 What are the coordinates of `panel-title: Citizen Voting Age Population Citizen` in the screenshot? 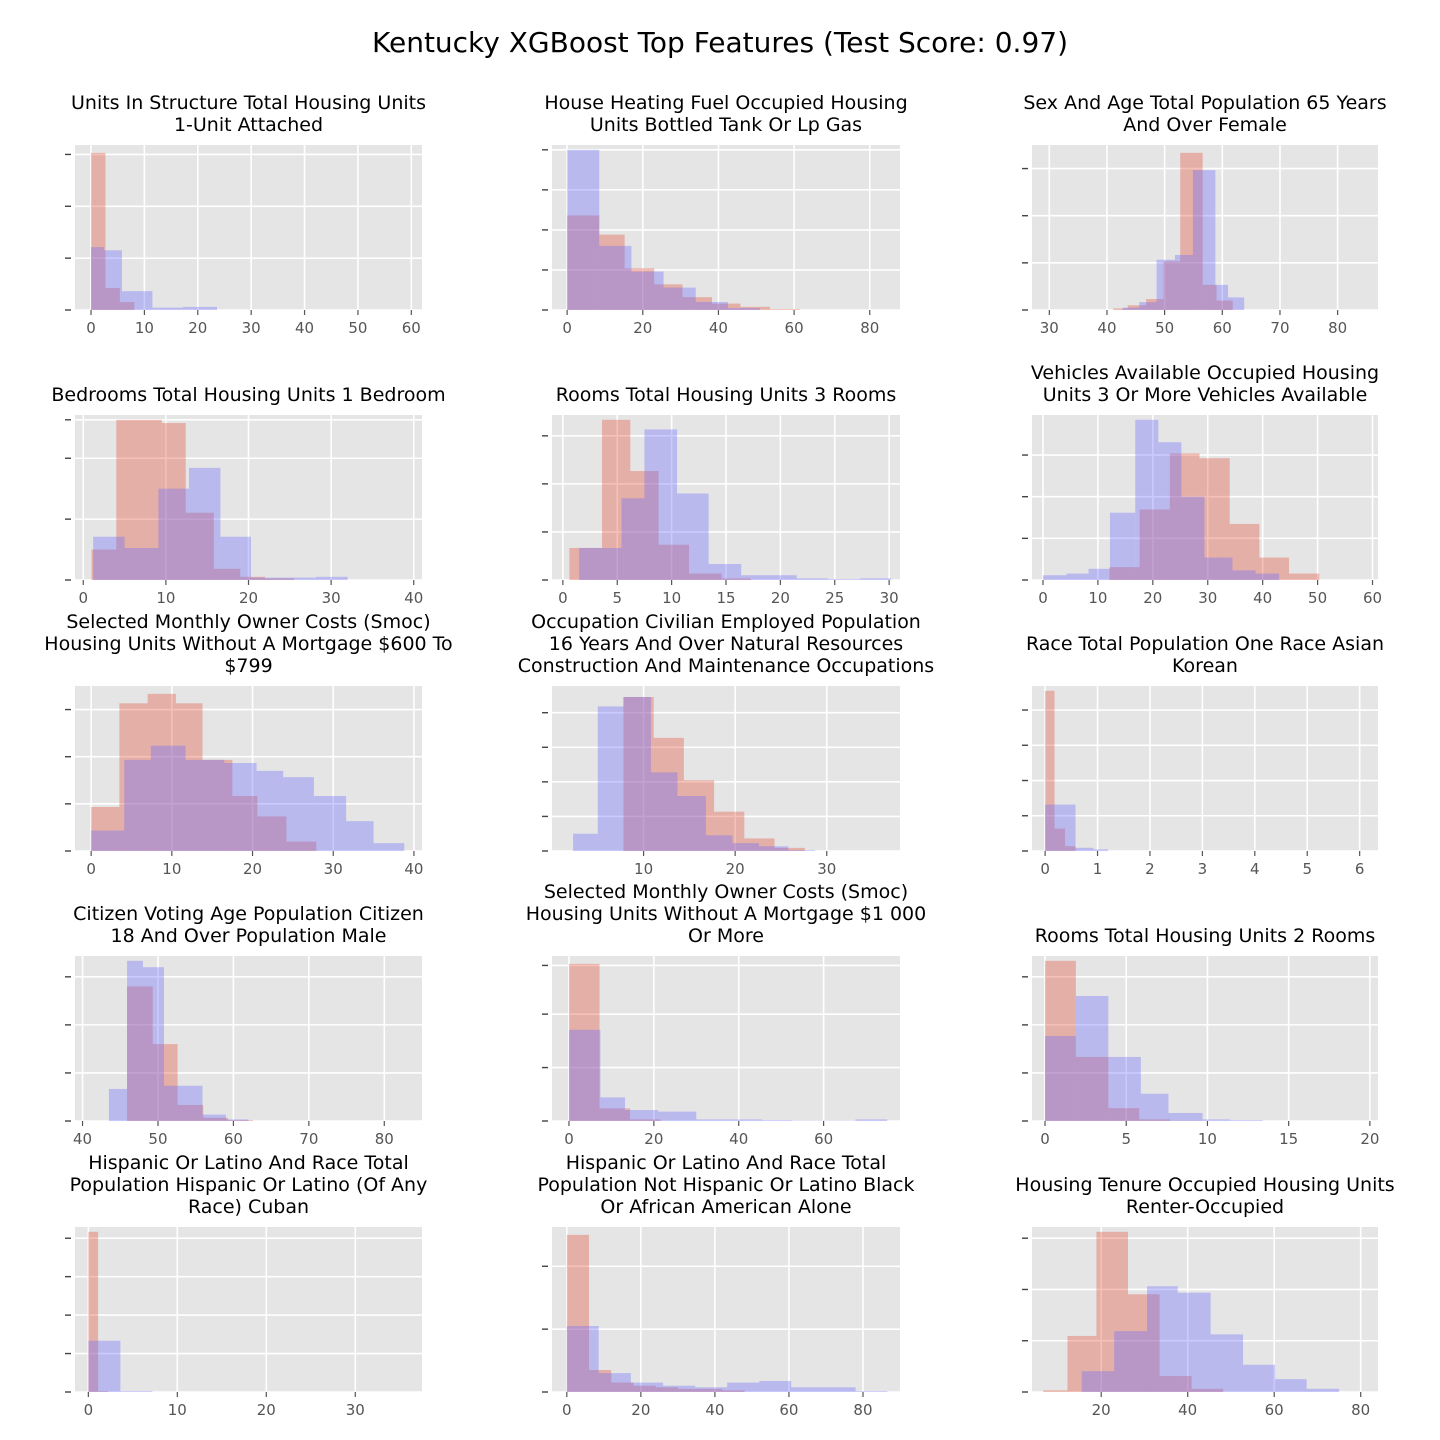 It's located at (248, 914).